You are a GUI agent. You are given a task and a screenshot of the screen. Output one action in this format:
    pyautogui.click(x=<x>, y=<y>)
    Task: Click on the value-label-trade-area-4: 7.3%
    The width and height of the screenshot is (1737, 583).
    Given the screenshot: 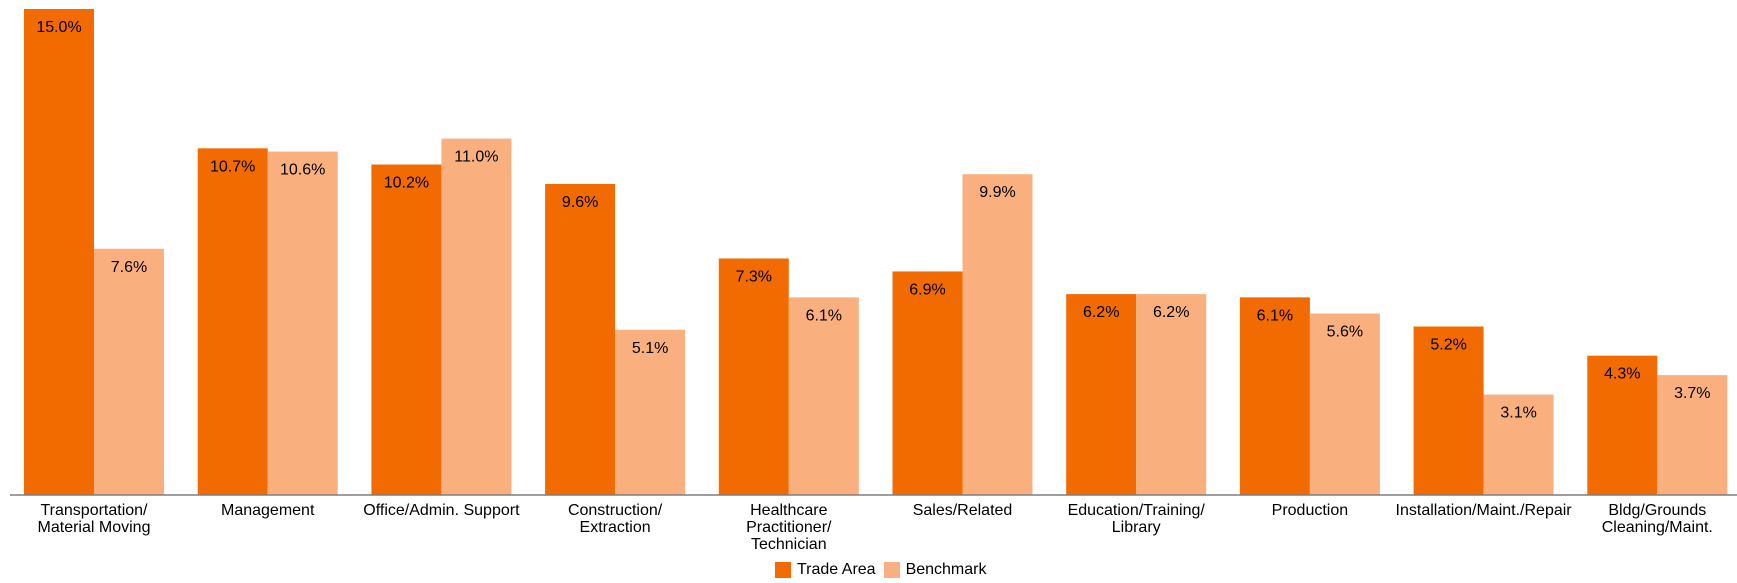 What is the action you would take?
    pyautogui.click(x=754, y=276)
    